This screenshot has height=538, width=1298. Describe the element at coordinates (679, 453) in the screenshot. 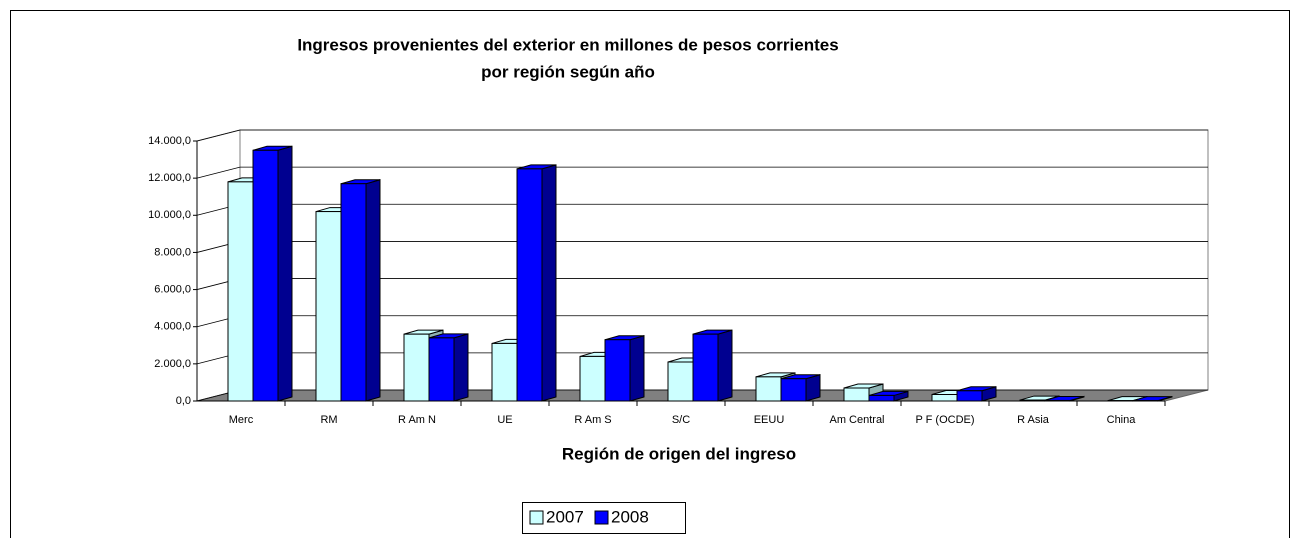

I see `x-axis-title: Región de origen del ingreso` at that location.